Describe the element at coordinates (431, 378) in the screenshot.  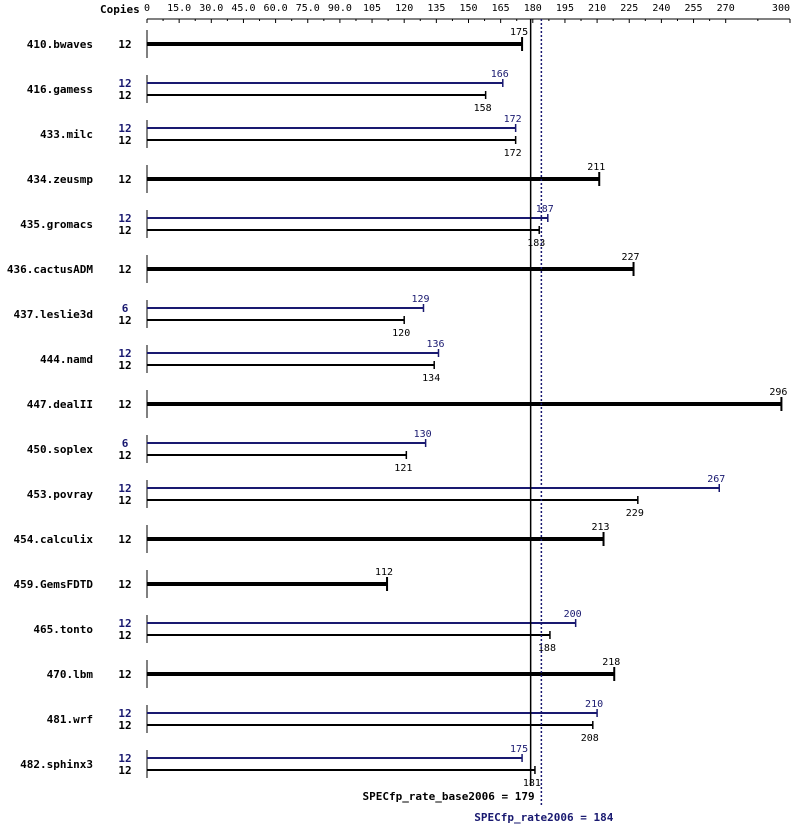
I see `base-value-label: 134` at that location.